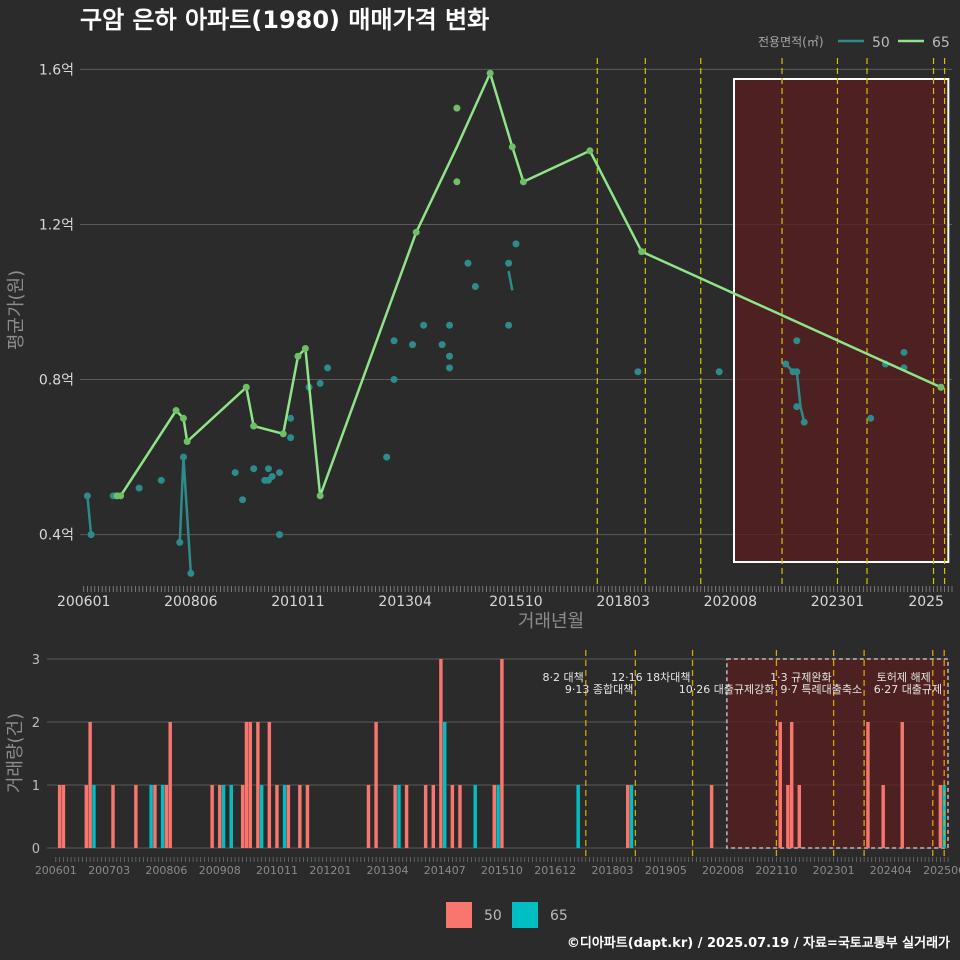 The image size is (960, 960). I want to click on policy-label: 토허제 해제, so click(904, 677).